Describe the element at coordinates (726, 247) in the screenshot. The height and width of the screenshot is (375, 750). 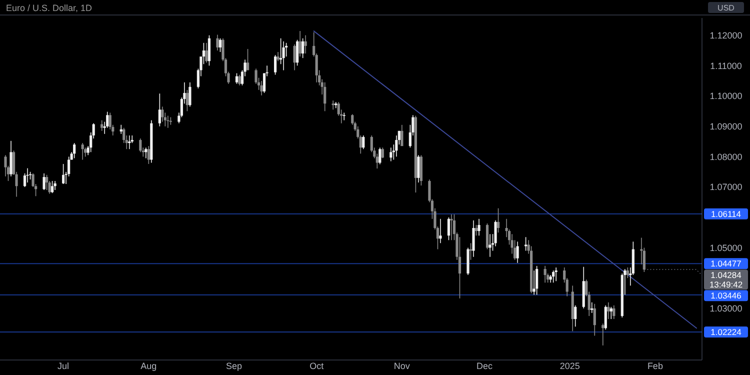
I see `y-tick-label: 1.05000` at that location.